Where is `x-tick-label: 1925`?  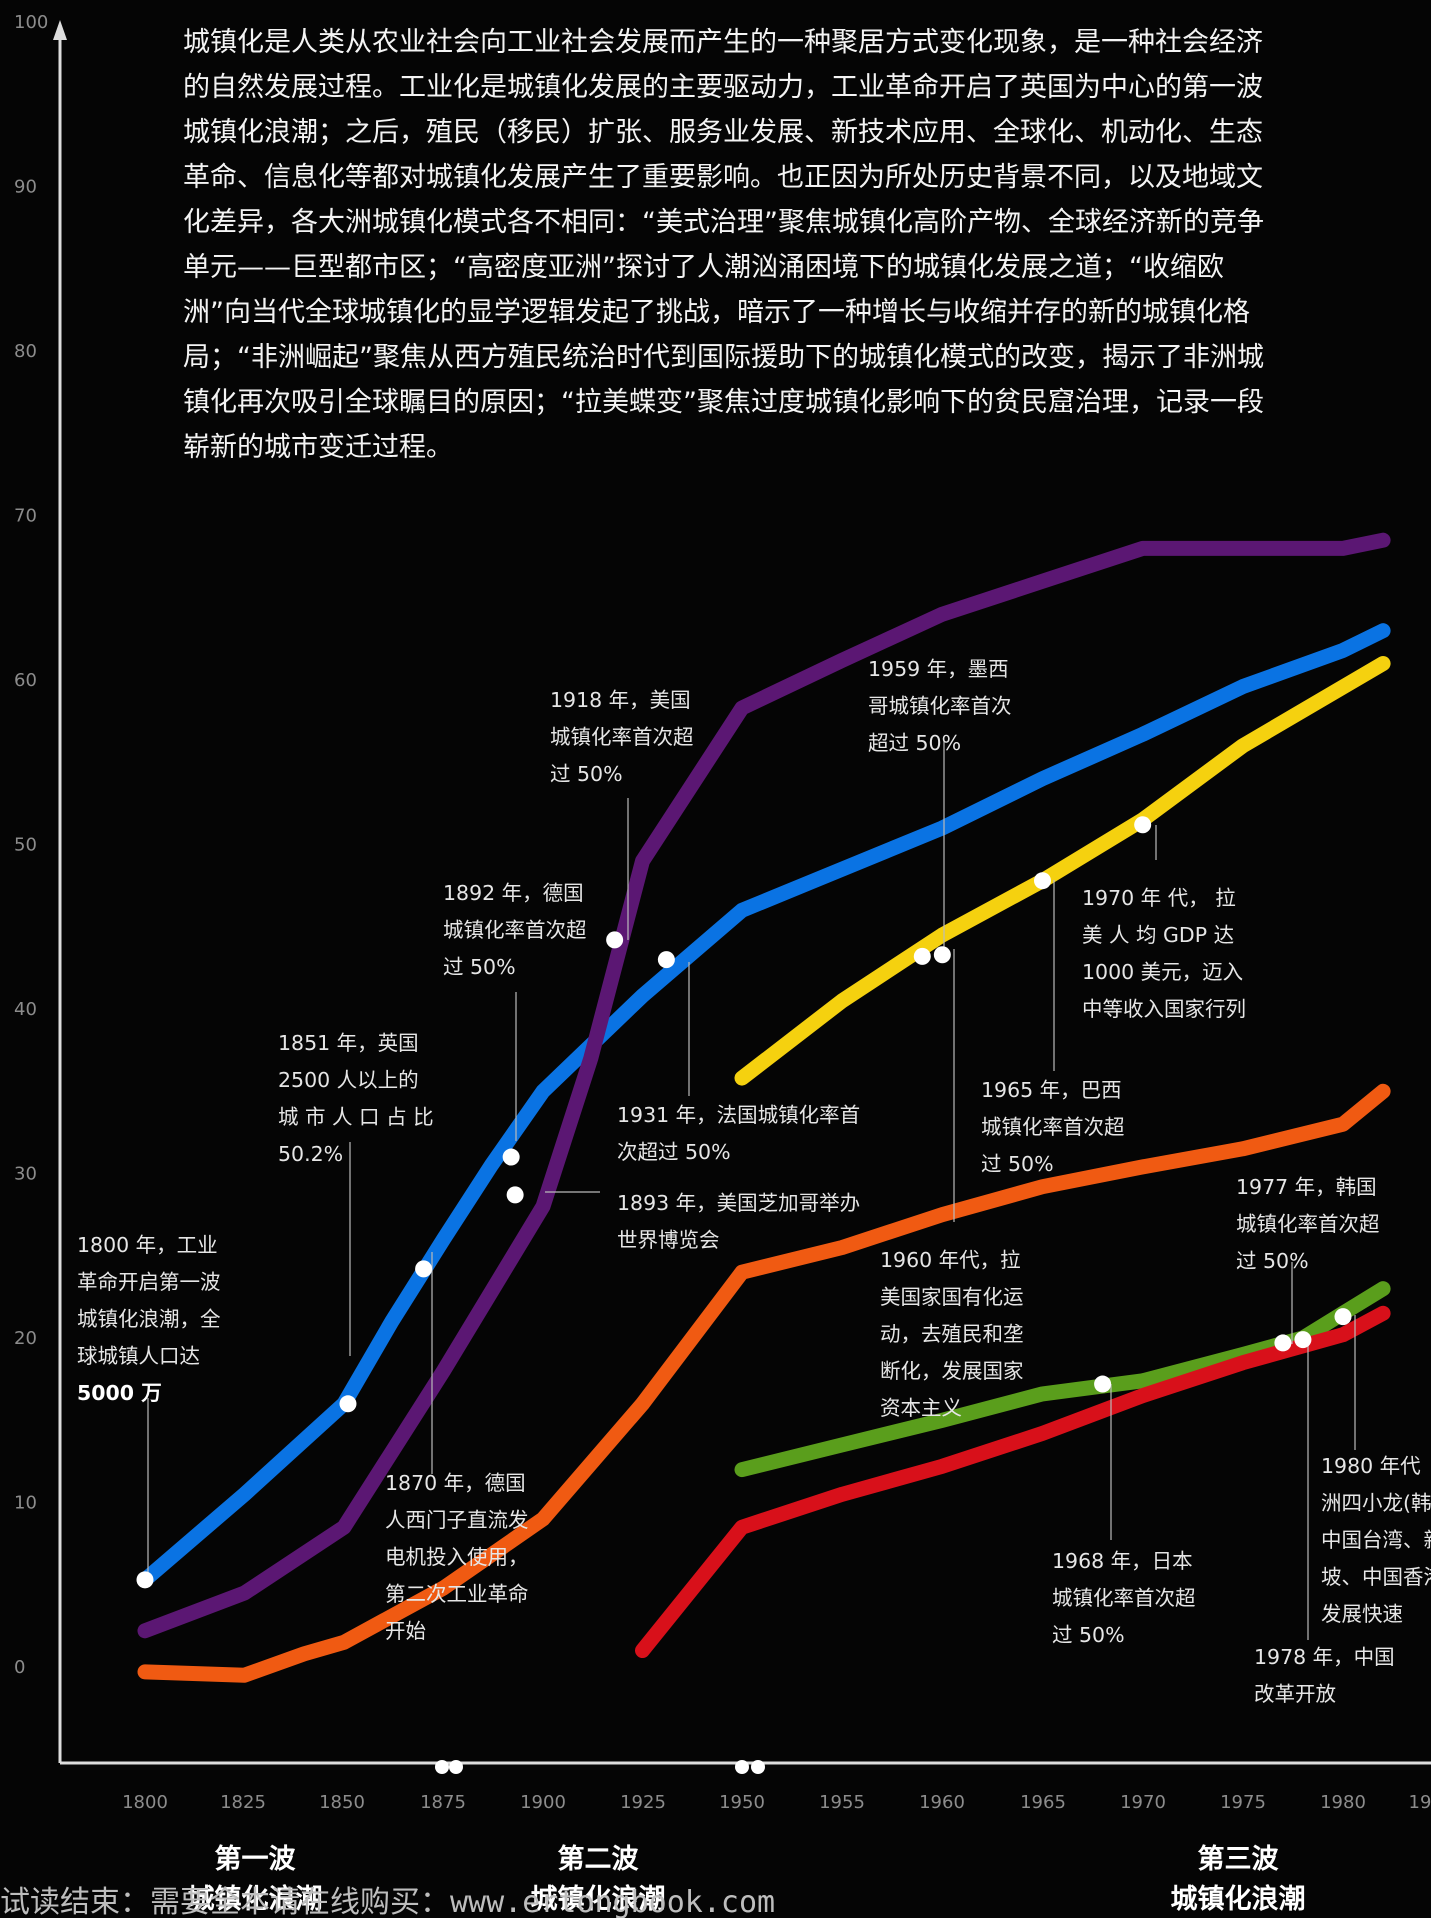 x-tick-label: 1925 is located at coordinates (643, 1802).